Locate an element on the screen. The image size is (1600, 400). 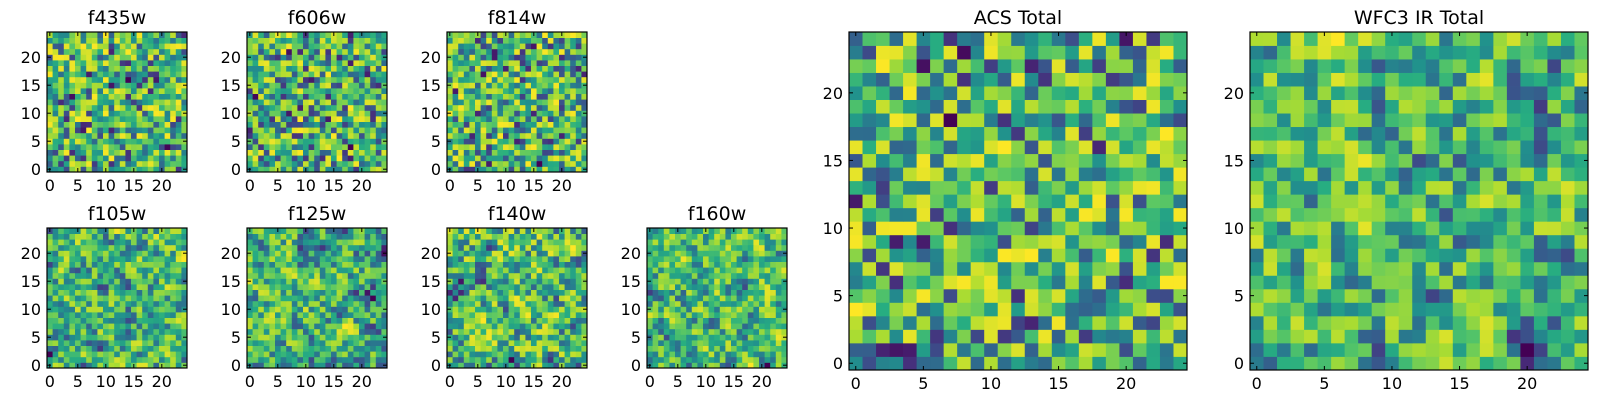
y-tick-label: 20 is located at coordinates (31, 253).